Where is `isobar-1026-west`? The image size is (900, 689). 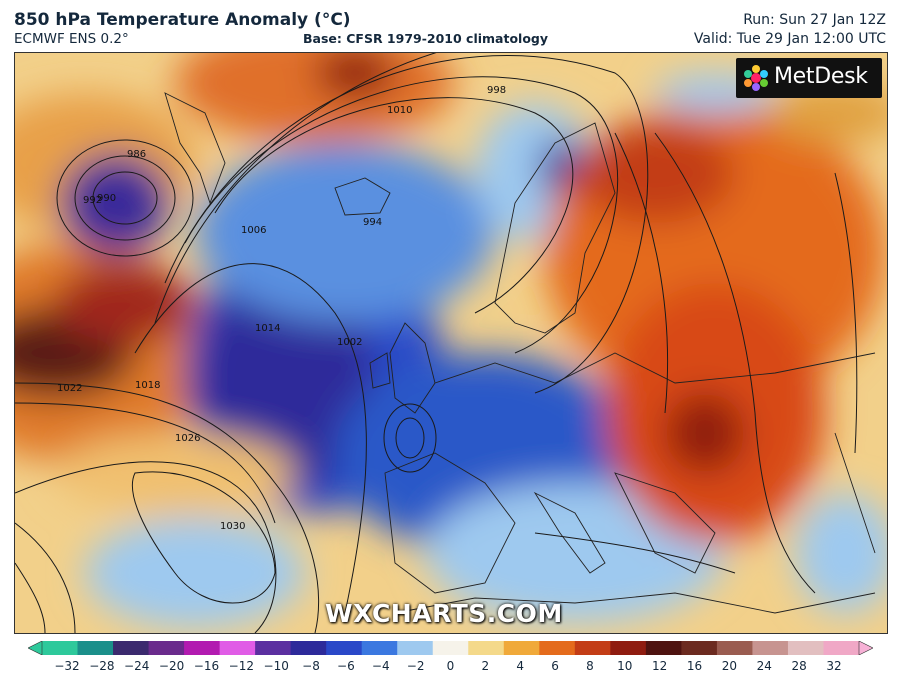 isobar-1026-west is located at coordinates (45, 577).